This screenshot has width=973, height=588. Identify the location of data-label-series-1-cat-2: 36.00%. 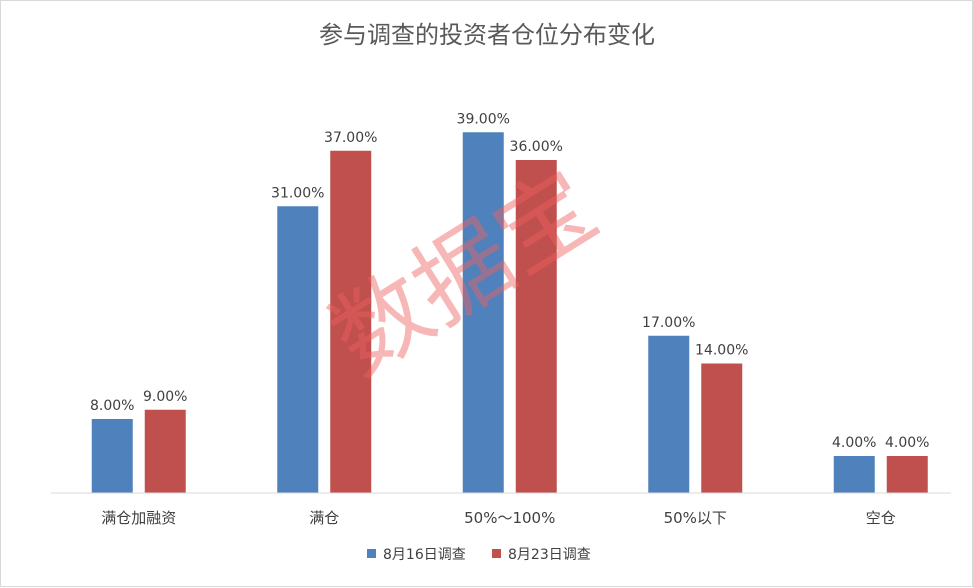
(536, 147).